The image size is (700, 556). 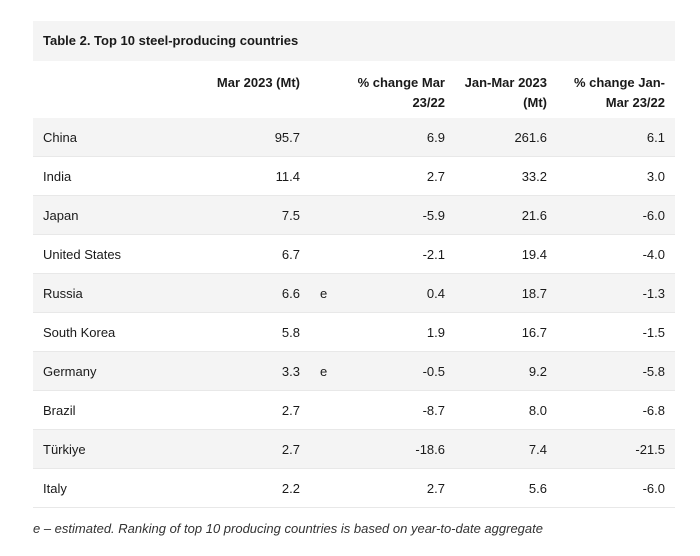 I want to click on country-name: India, so click(x=57, y=176).